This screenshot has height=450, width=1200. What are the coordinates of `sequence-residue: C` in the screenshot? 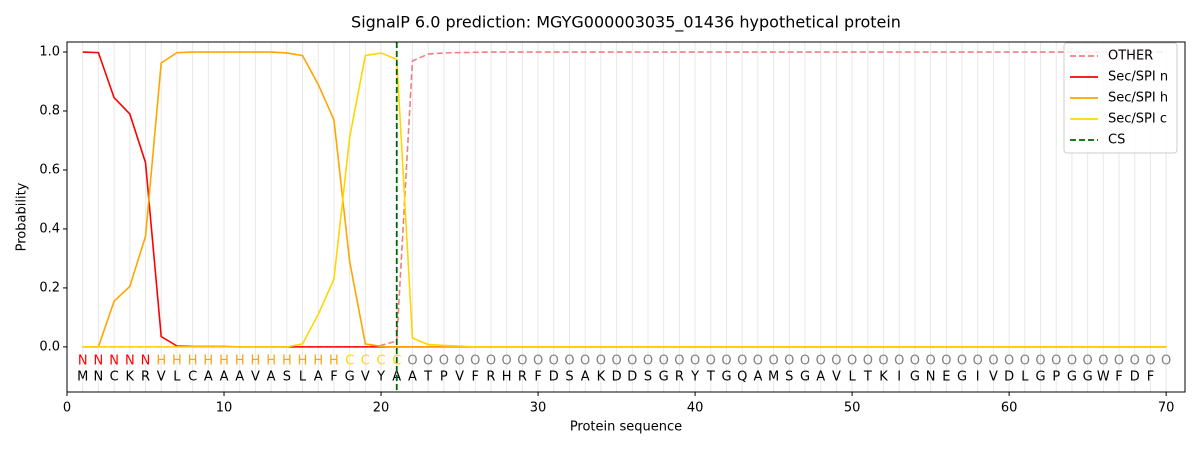 It's located at (114, 377).